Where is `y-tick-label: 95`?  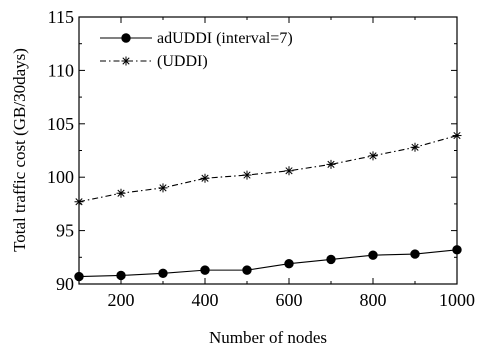
y-tick-label: 95 is located at coordinates (65, 231).